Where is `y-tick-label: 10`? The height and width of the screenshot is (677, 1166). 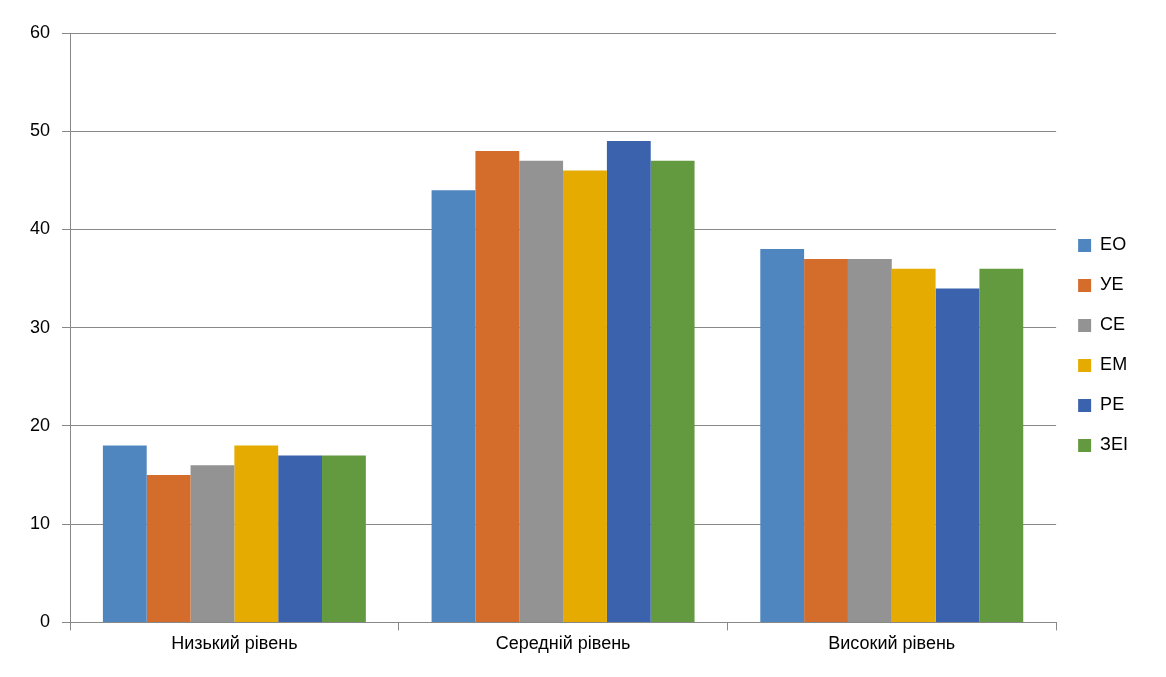 y-tick-label: 10 is located at coordinates (40, 523).